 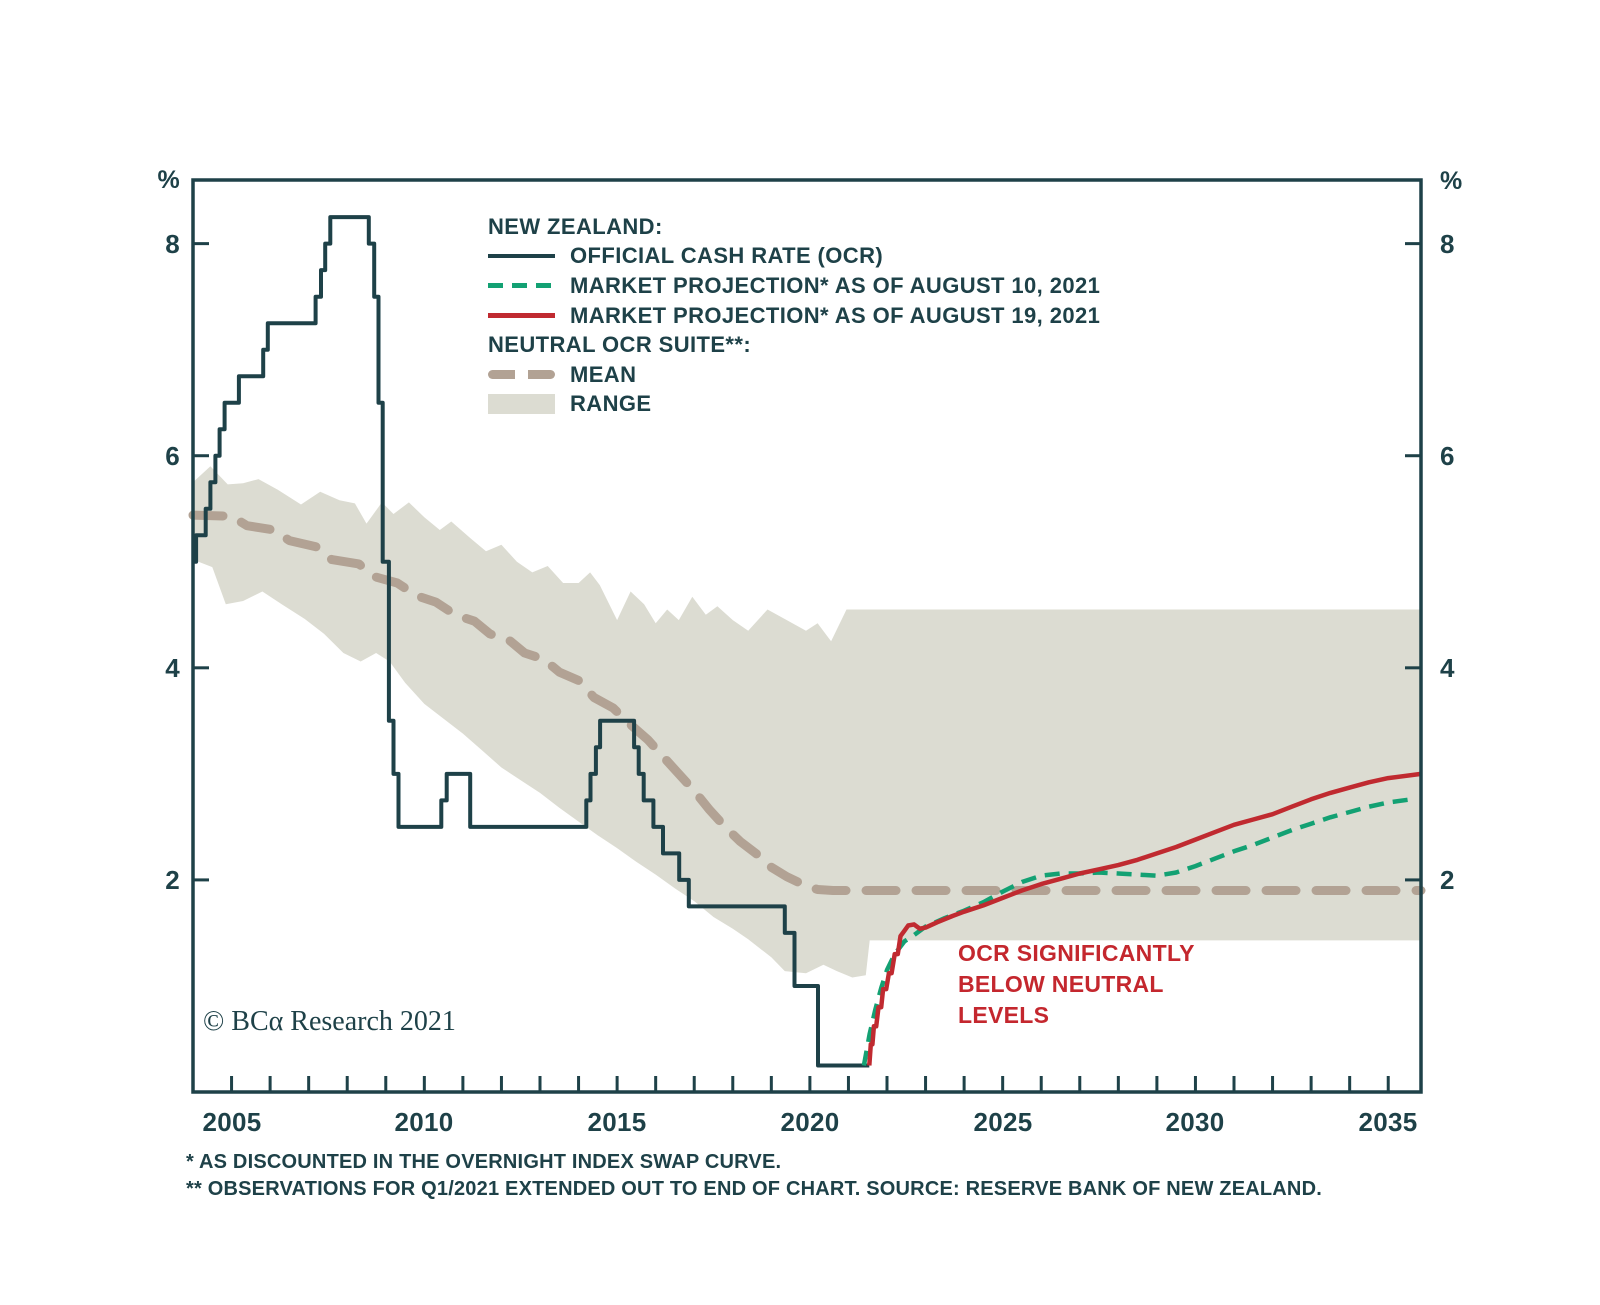 I want to click on red-line-swatch, so click(x=521, y=316).